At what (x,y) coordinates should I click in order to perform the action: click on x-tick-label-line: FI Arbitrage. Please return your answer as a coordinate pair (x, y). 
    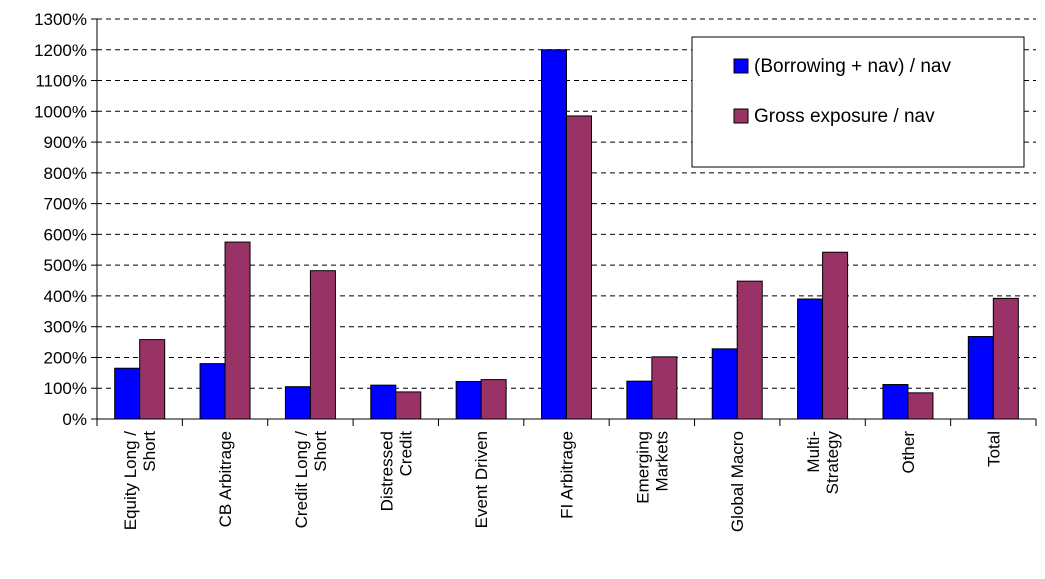
    Looking at the image, I should click on (567, 475).